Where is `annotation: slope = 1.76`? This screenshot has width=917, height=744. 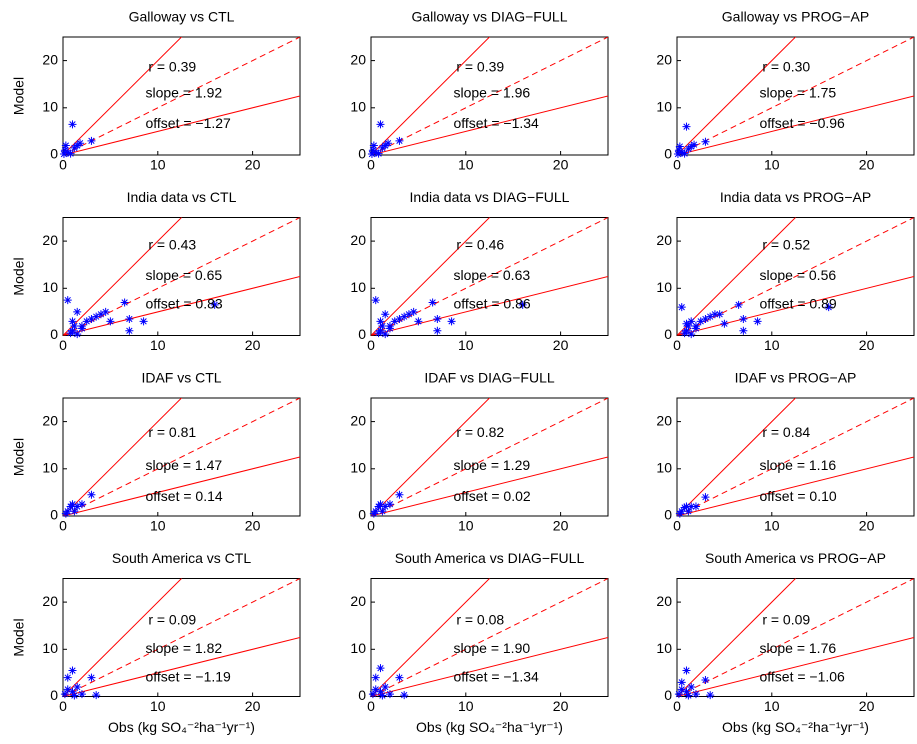 annotation: slope = 1.76 is located at coordinates (797, 648).